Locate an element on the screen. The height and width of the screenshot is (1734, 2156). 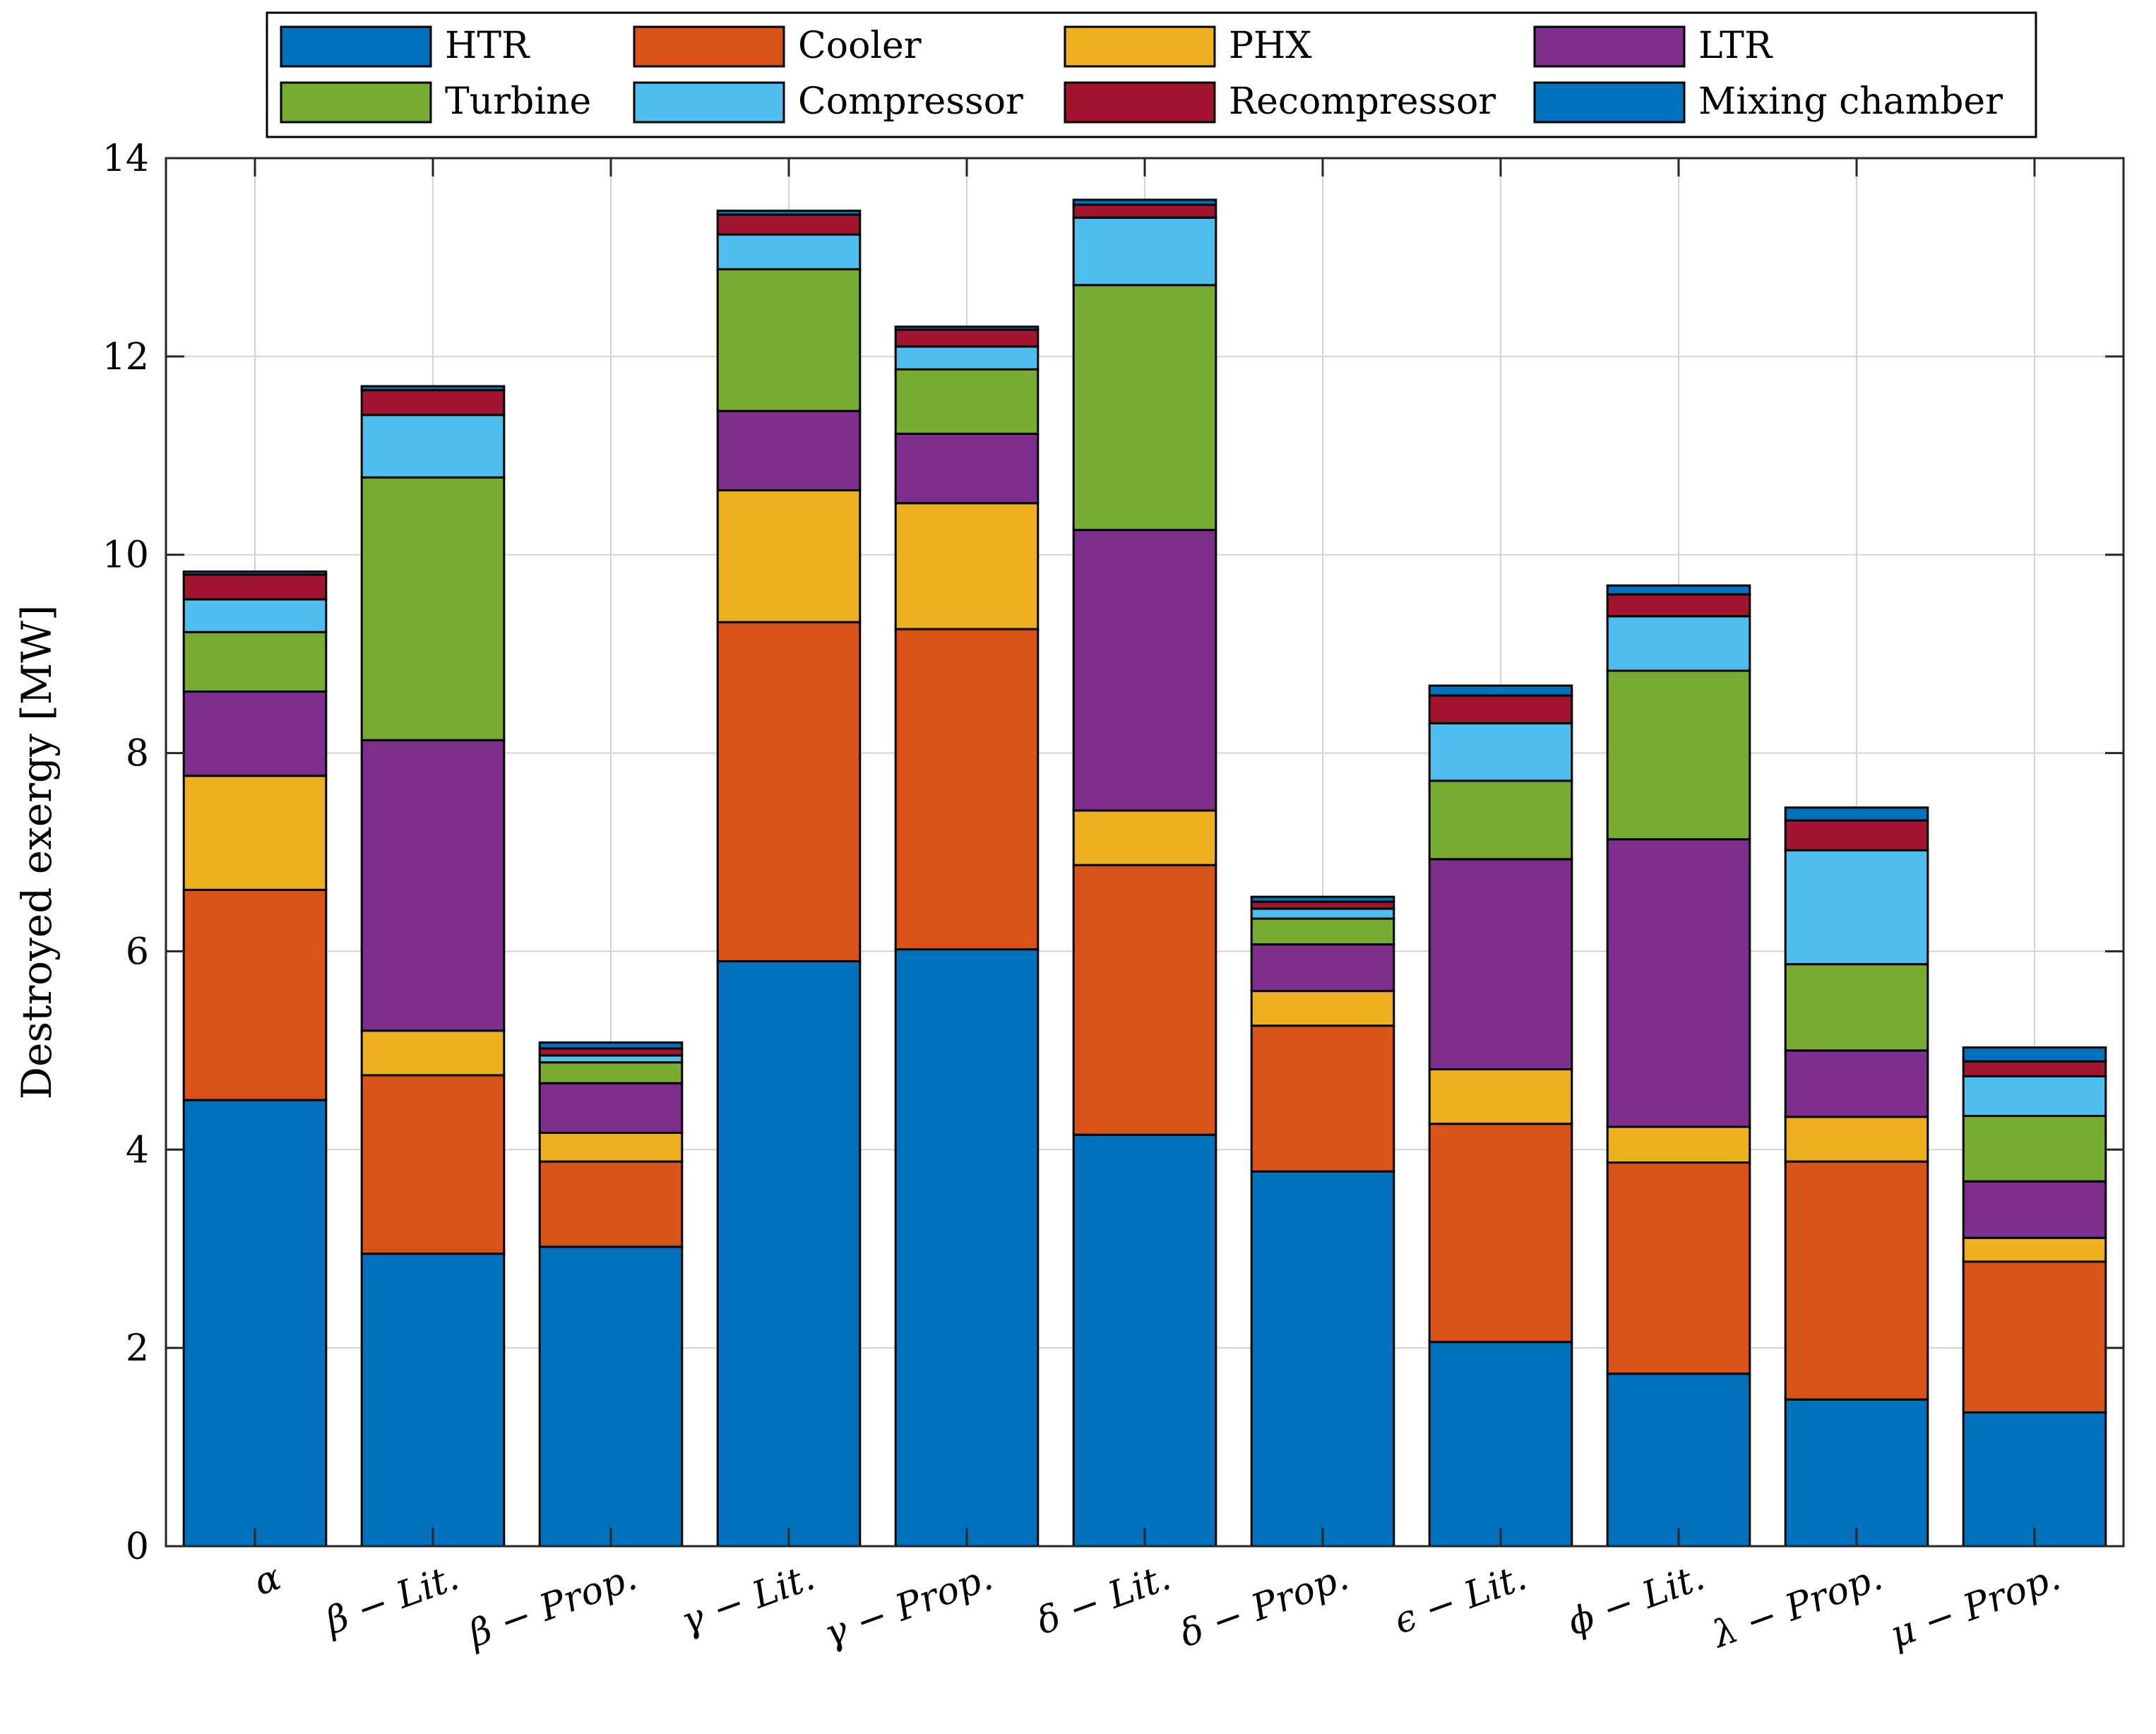
legend-label: PHX is located at coordinates (1270, 46).